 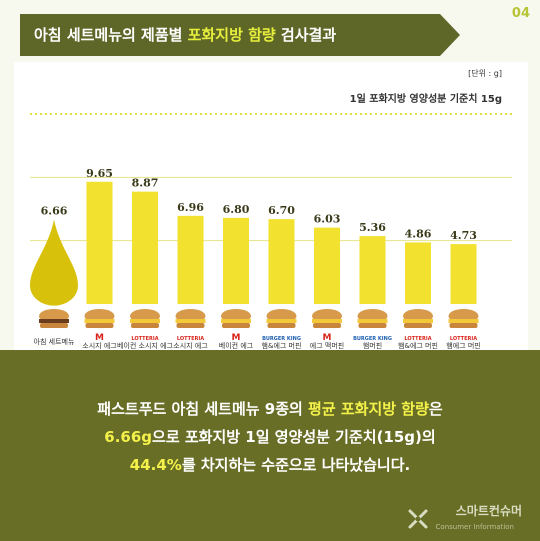 What do you see at coordinates (327, 219) in the screenshot?
I see `value-label-6: 6.03` at bounding box center [327, 219].